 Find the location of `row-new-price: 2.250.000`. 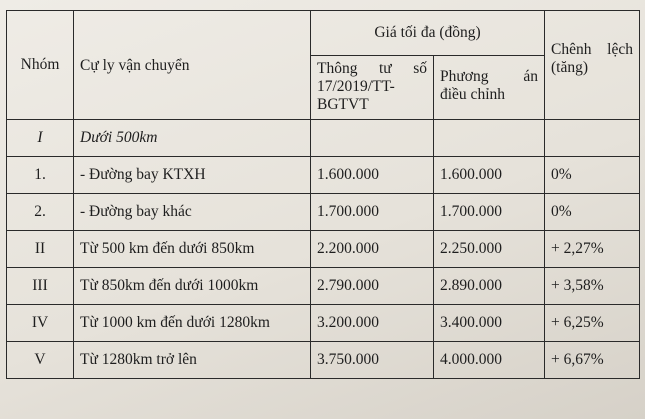

row-new-price: 2.250.000 is located at coordinates (489, 249).